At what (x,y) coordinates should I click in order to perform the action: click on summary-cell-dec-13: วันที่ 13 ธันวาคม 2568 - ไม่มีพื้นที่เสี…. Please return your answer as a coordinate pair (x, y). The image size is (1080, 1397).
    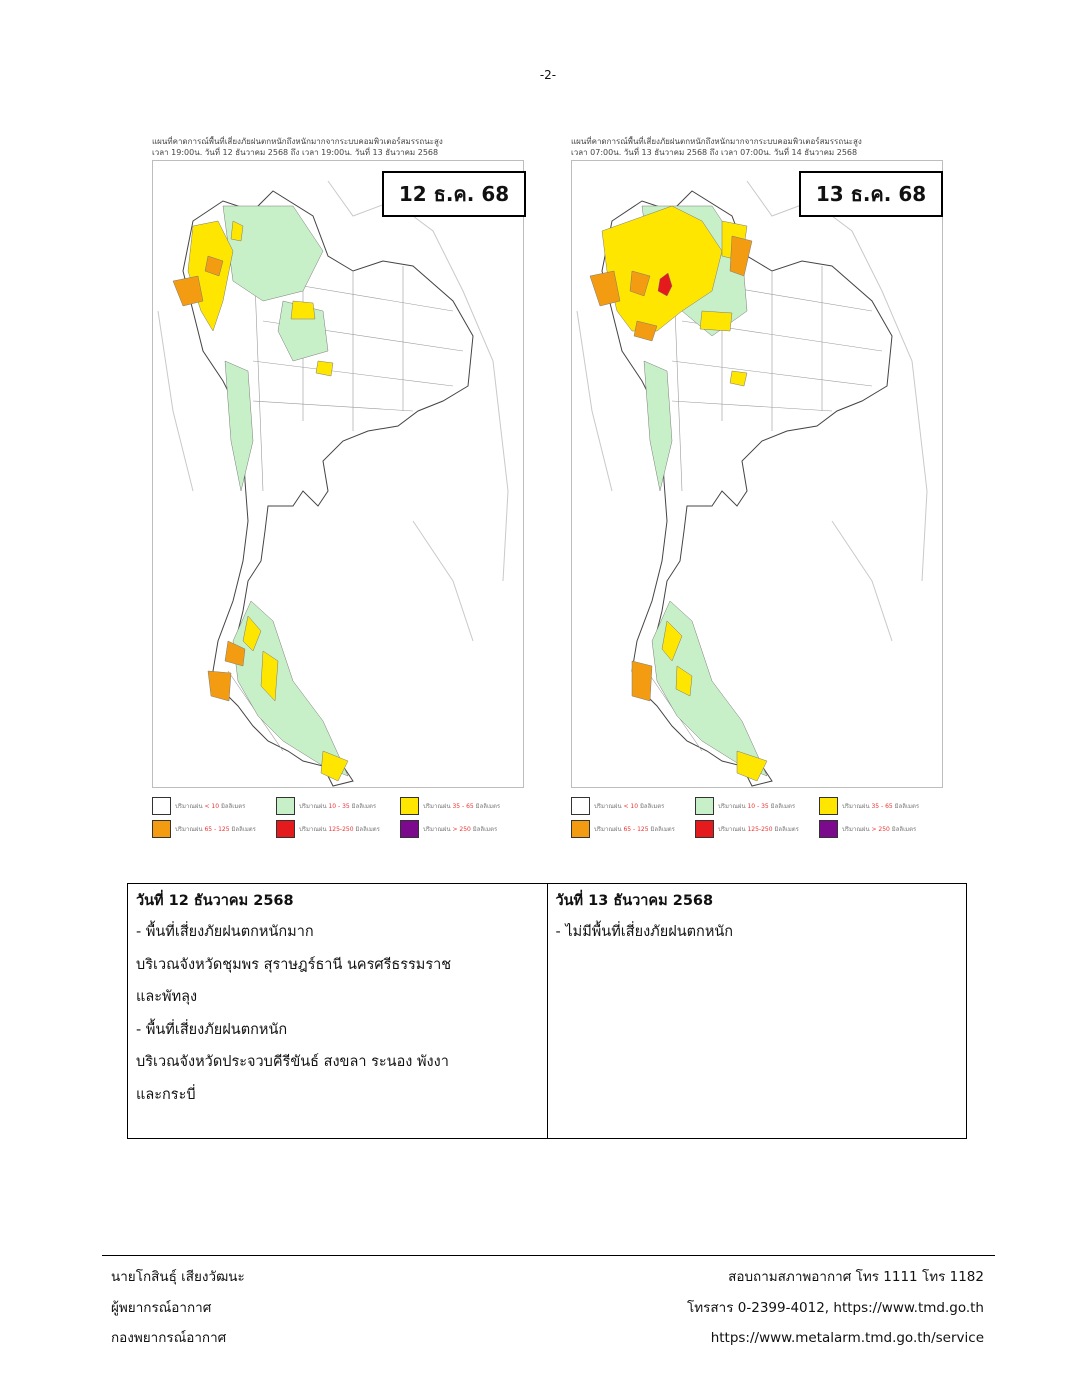
    Looking at the image, I should click on (756, 1011).